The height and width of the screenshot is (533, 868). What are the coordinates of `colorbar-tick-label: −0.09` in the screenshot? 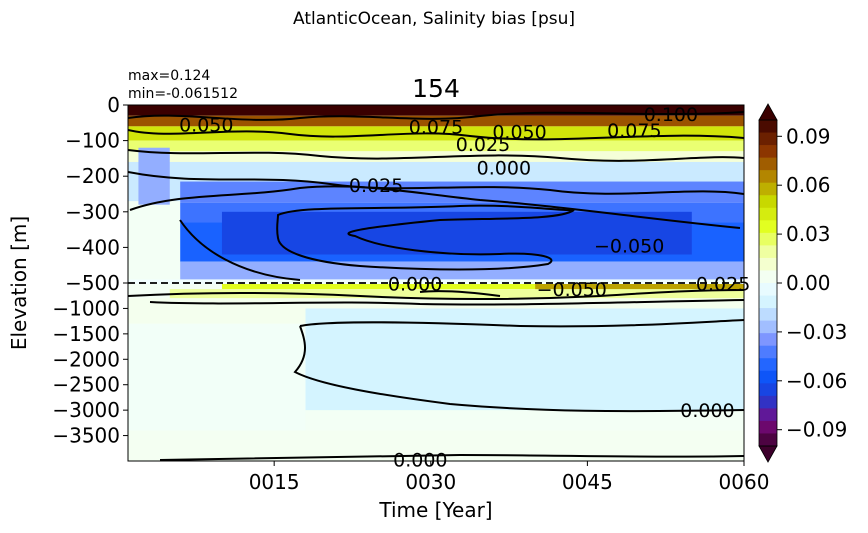 It's located at (816, 430).